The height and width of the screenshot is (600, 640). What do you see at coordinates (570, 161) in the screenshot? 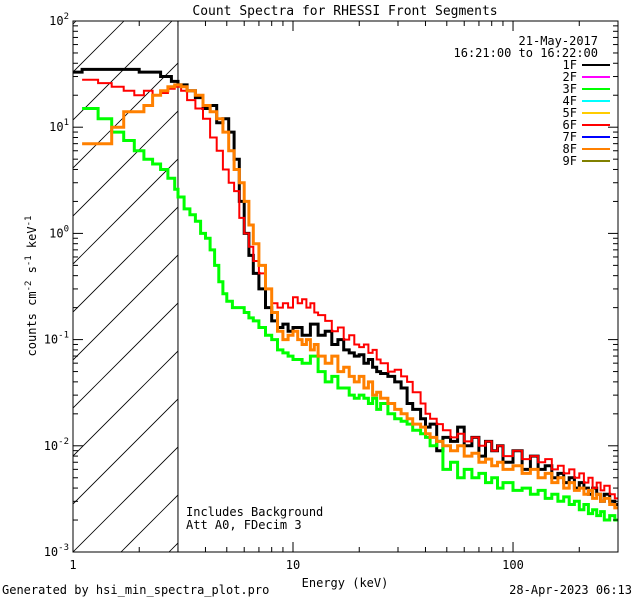
I see `legend-label-9F: 9F` at bounding box center [570, 161].